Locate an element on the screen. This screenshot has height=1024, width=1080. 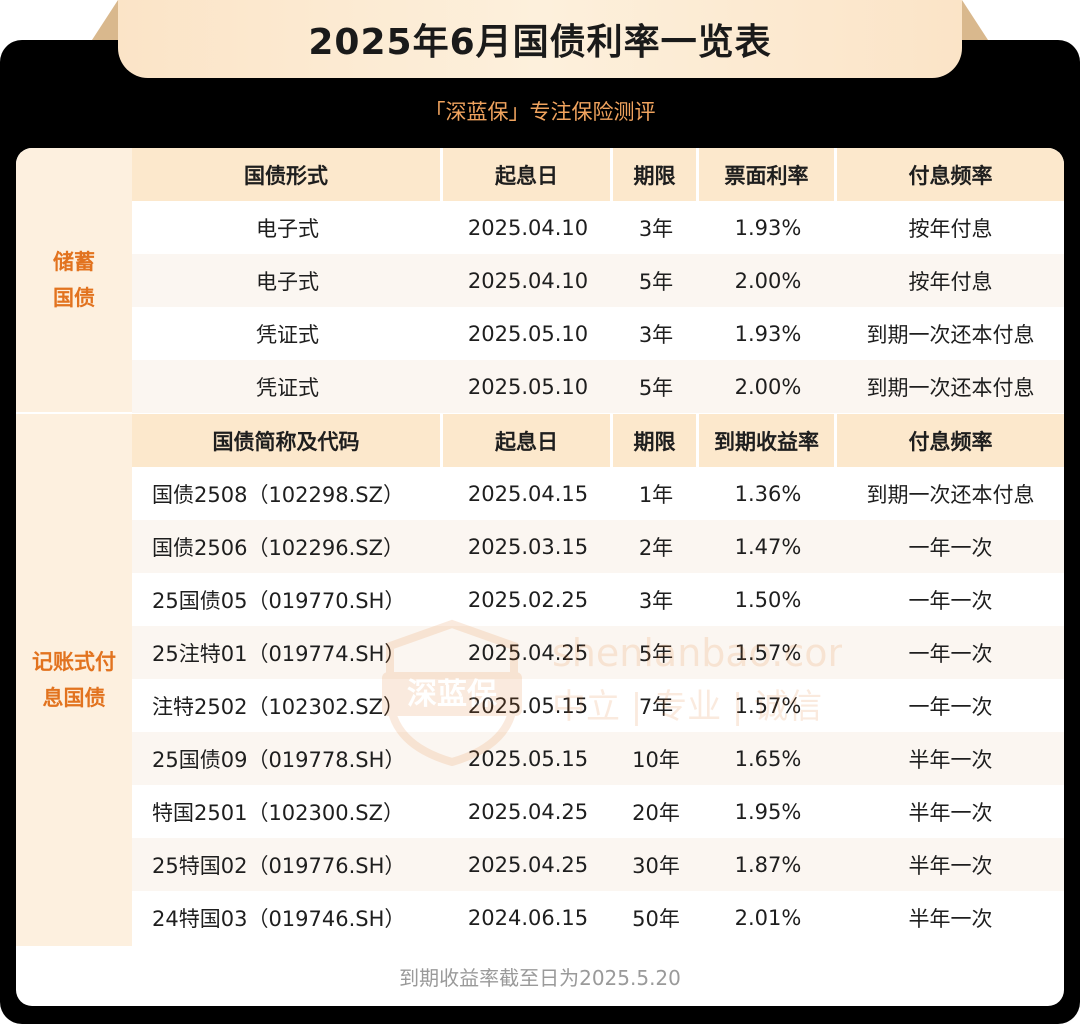
cell-term: 10年 is located at coordinates (656, 759).